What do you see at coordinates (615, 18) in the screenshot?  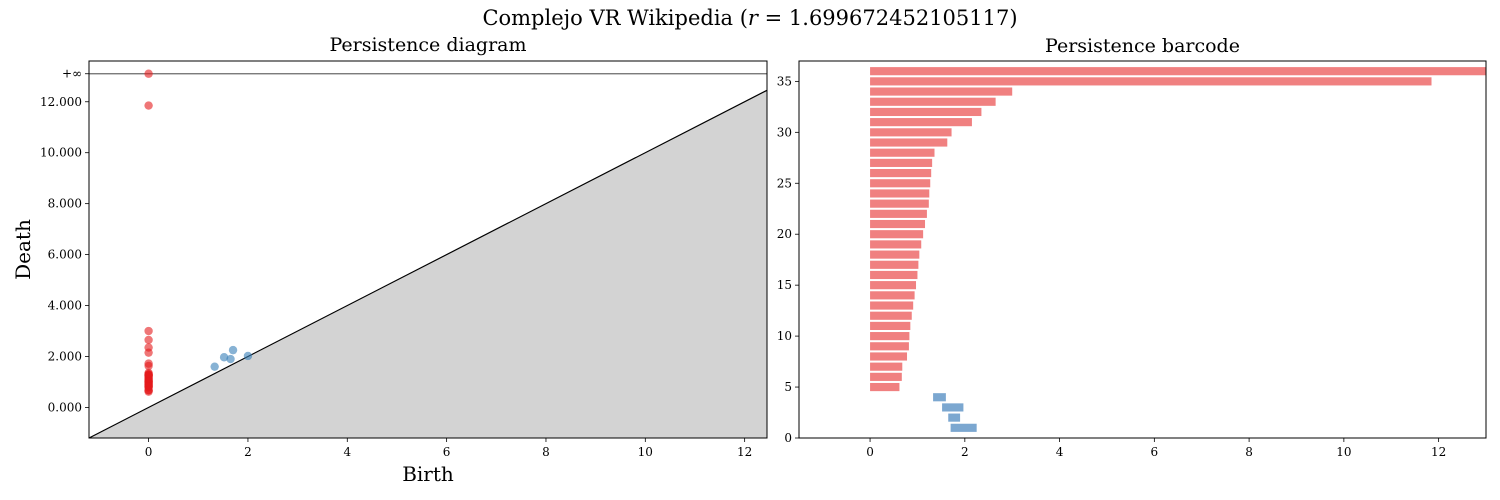 I see `figure-title-prefix: Complejo VR Wikipedia (` at bounding box center [615, 18].